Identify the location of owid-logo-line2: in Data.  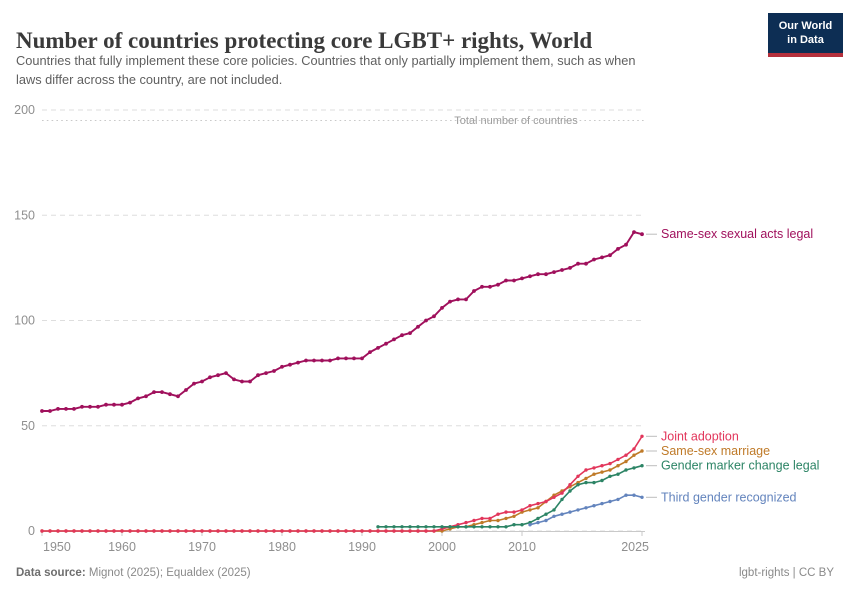
(805, 40).